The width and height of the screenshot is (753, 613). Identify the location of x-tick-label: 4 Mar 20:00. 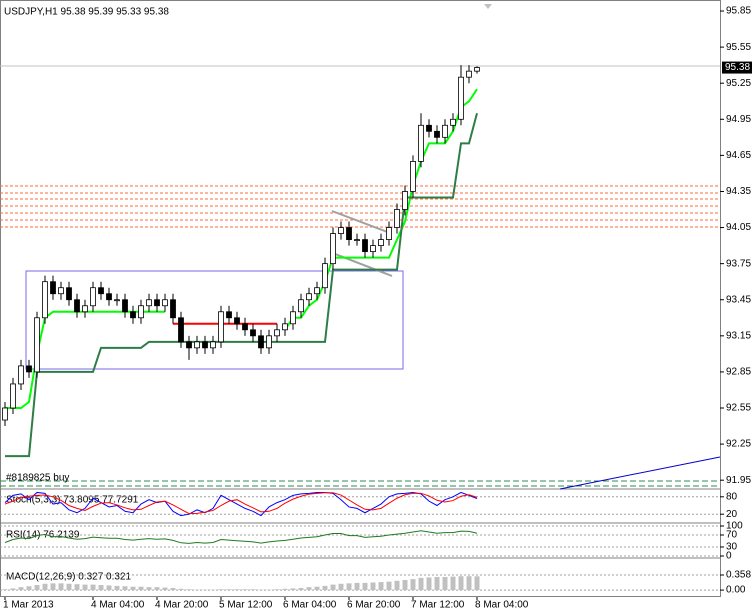
(182, 605).